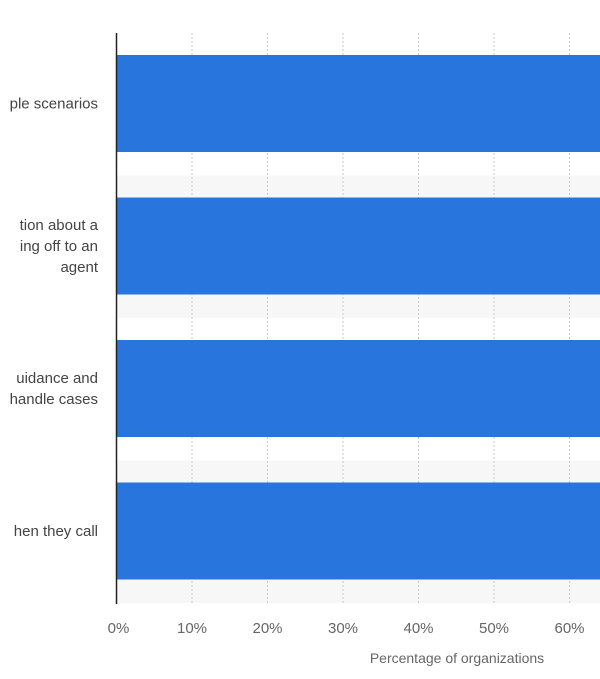  Describe the element at coordinates (59, 225) in the screenshot. I see `category-label: tion about a` at that location.